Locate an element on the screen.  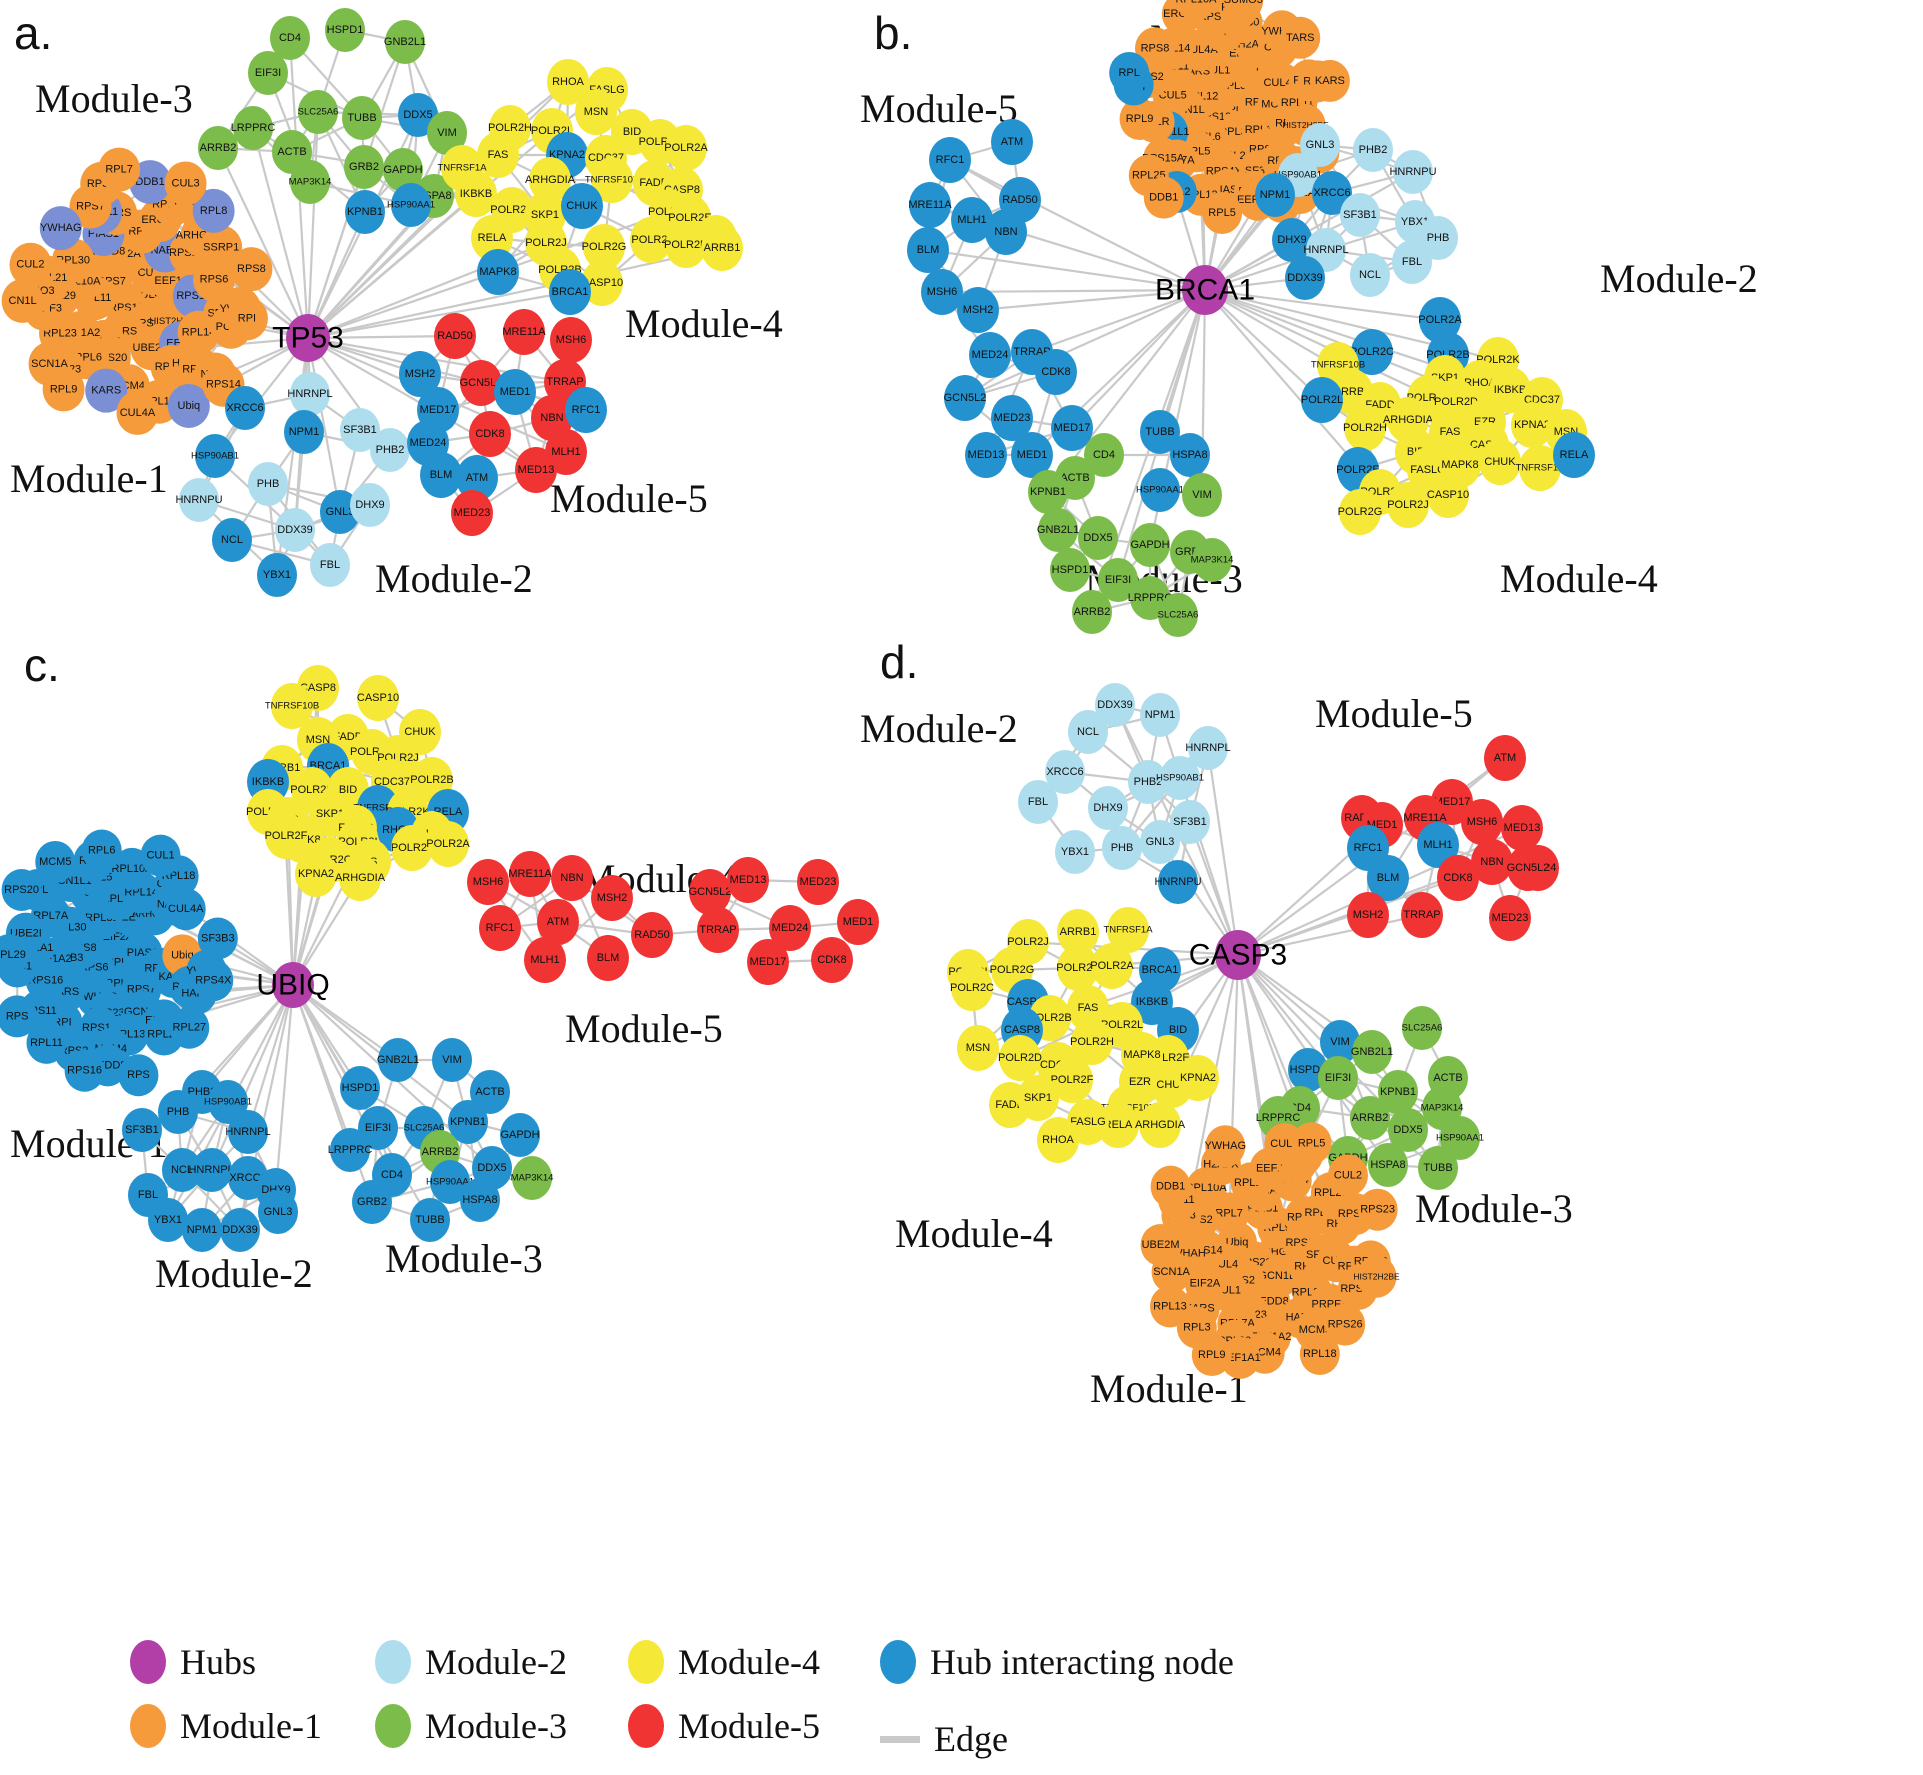
network-node: TARS is located at coordinates (1300, 37).